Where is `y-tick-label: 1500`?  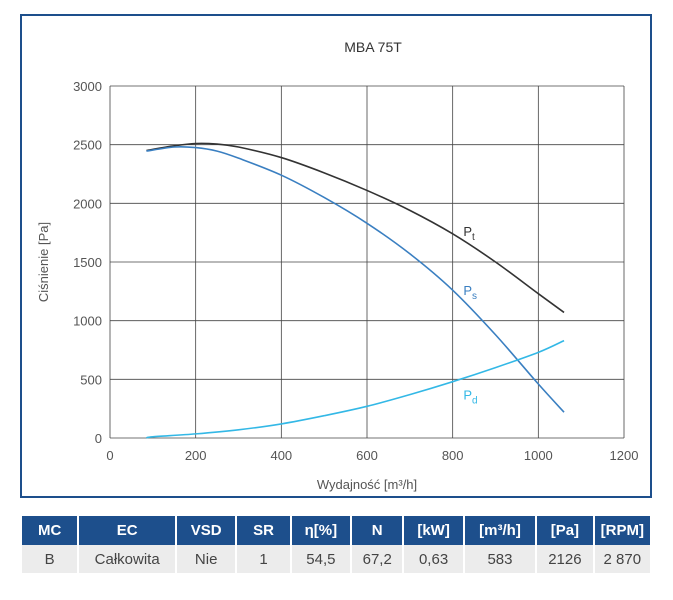
y-tick-label: 1500 is located at coordinates (87, 262).